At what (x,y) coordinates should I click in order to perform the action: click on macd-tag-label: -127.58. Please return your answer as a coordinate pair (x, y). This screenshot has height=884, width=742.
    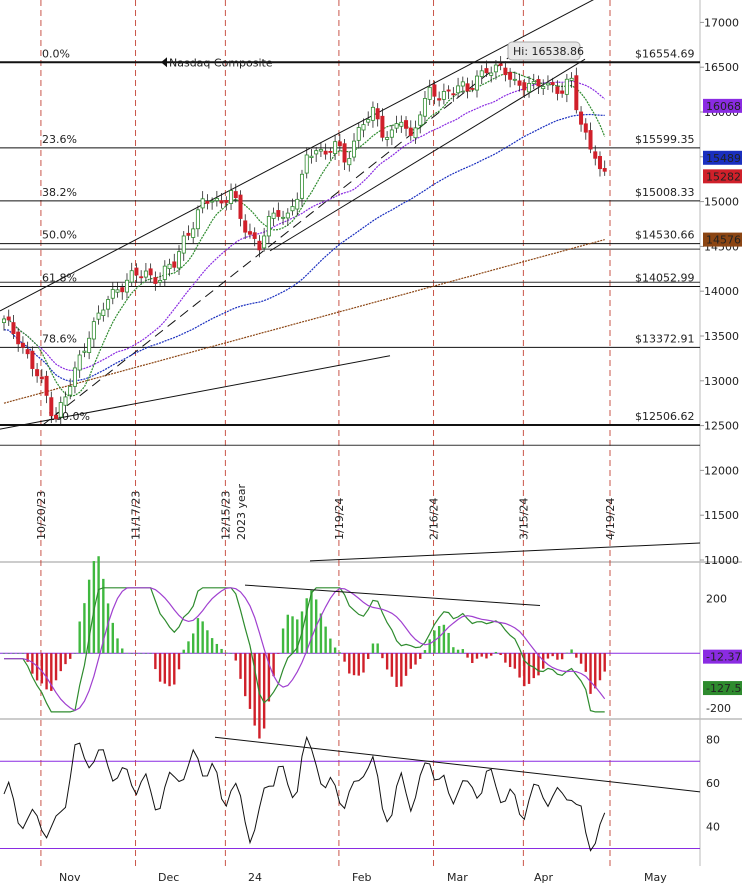
    Looking at the image, I should click on (724, 688).